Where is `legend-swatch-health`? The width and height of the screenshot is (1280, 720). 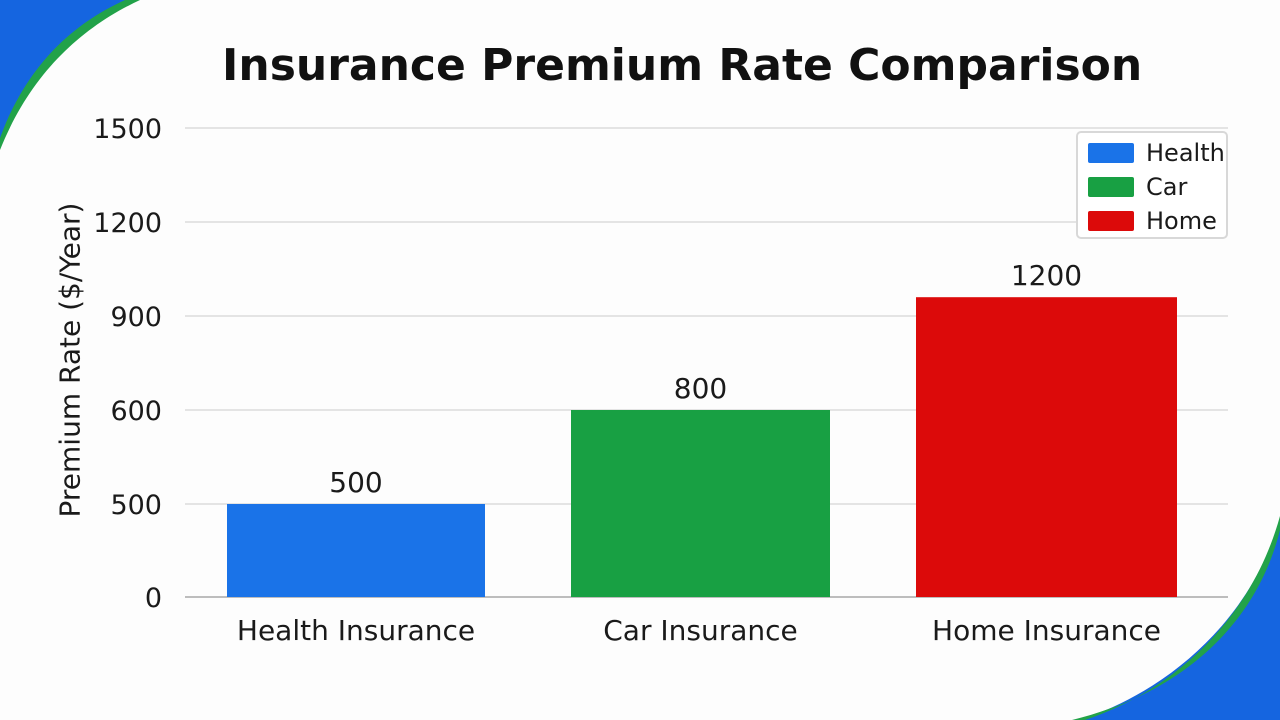 legend-swatch-health is located at coordinates (1111, 153).